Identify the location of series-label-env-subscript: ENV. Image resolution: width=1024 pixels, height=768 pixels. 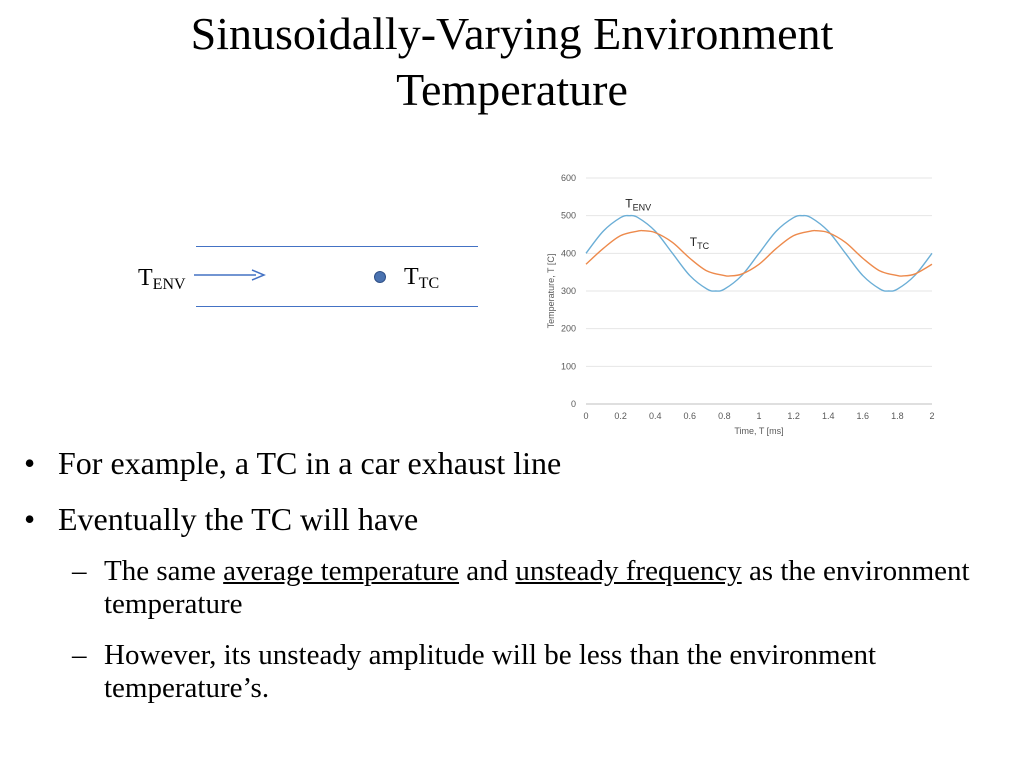
(642, 208).